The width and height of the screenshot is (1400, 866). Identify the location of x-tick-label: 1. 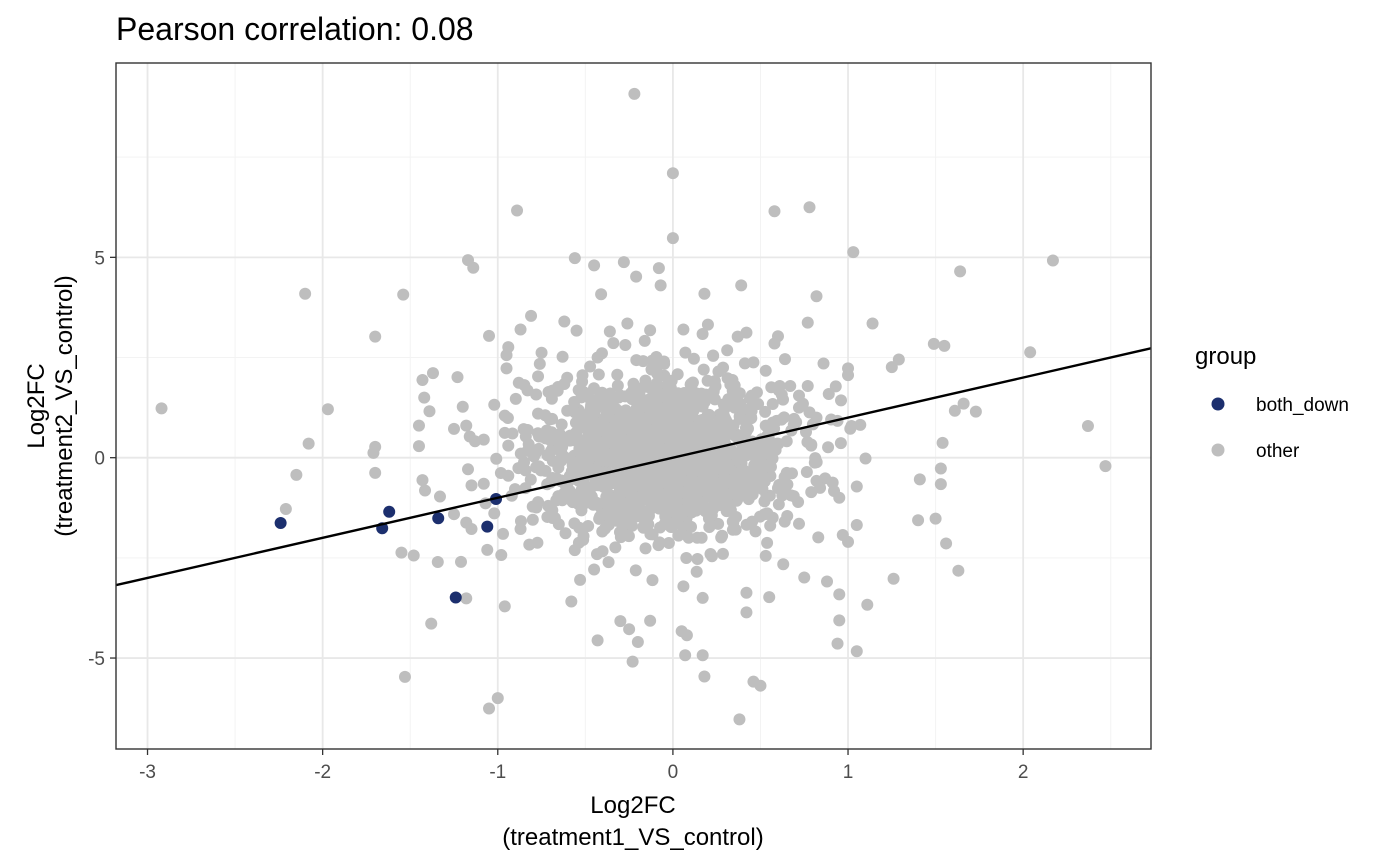
(848, 772).